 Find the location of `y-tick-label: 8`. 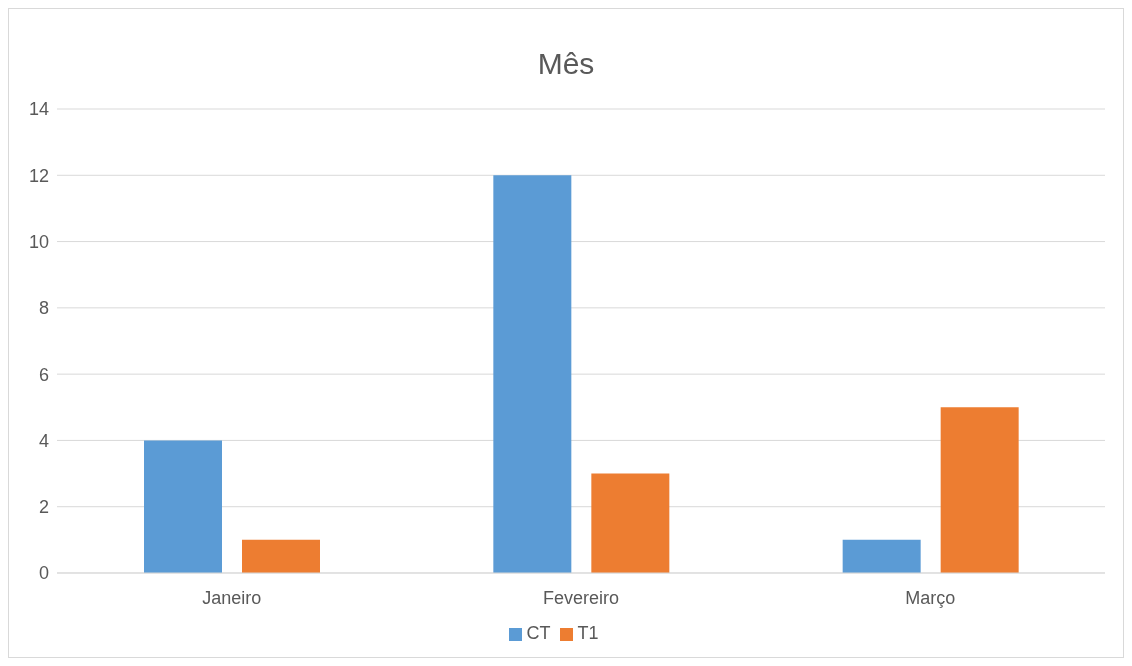

y-tick-label: 8 is located at coordinates (43, 308).